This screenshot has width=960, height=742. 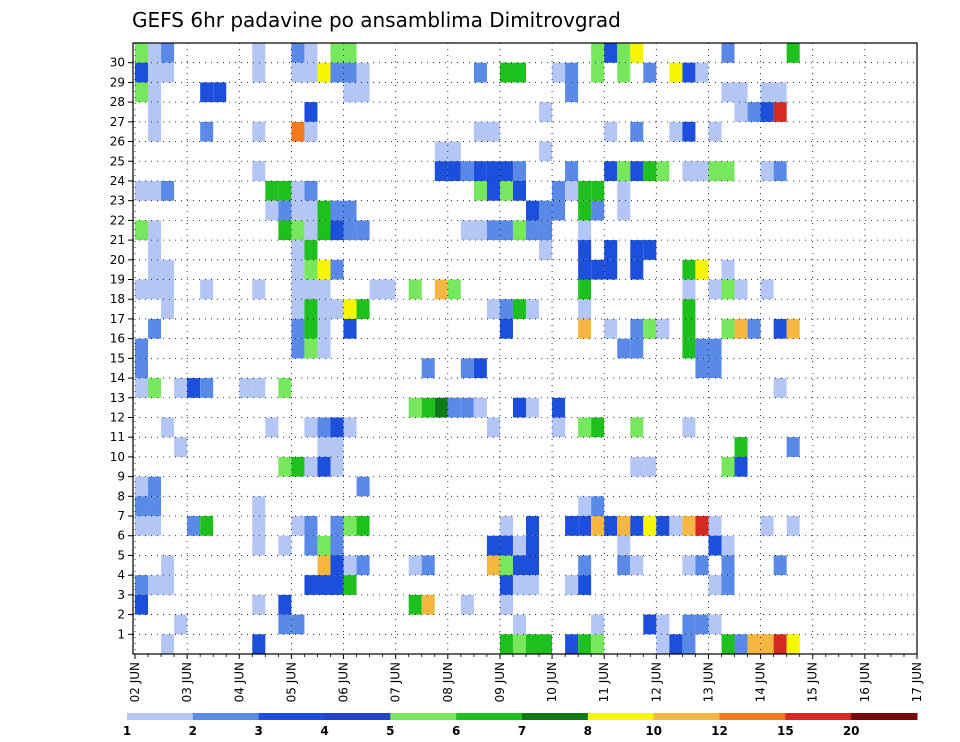 What do you see at coordinates (117, 299) in the screenshot?
I see `y-tick-label: 18` at bounding box center [117, 299].